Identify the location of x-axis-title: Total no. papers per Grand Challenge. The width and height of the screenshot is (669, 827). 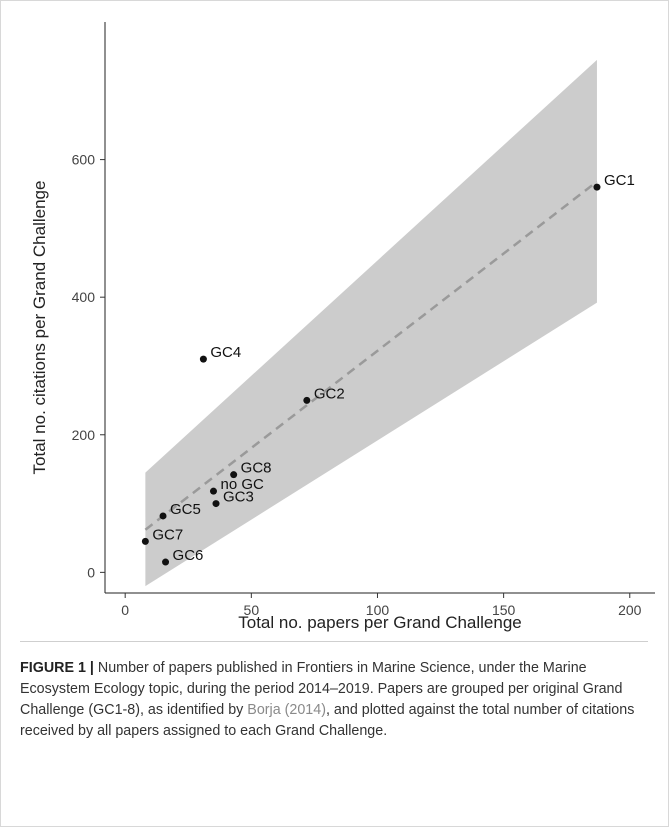
(380, 622).